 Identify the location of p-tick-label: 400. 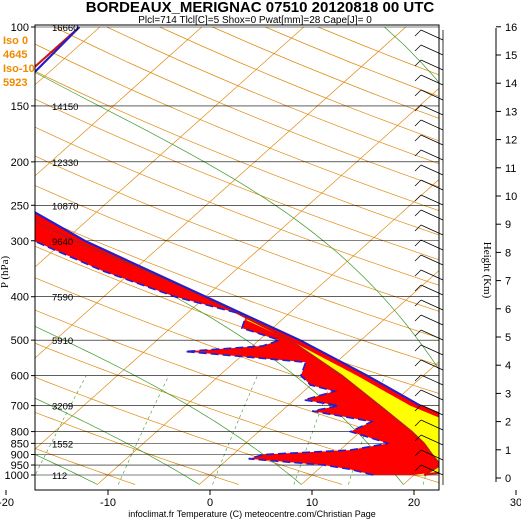
(20, 298).